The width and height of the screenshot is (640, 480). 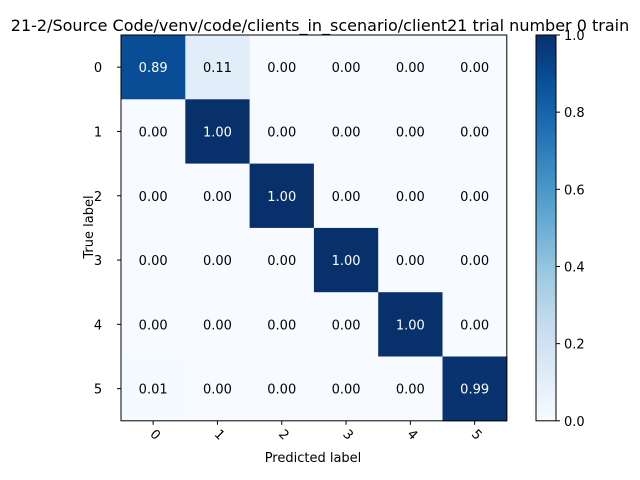 I want to click on colorbar-tick-label: 0.6, so click(x=574, y=190).